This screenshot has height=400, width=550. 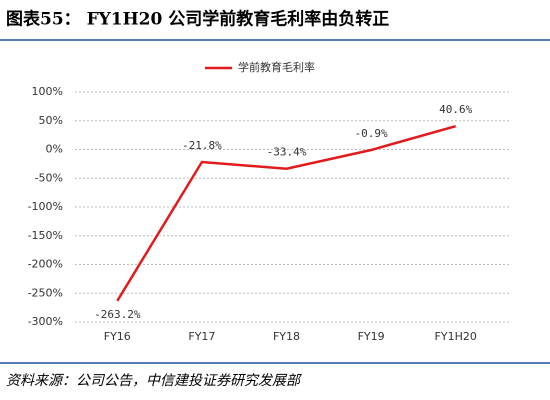 What do you see at coordinates (154, 381) in the screenshot?
I see `source: 资料来源：公司公告，中信建投证券研究发展部` at bounding box center [154, 381].